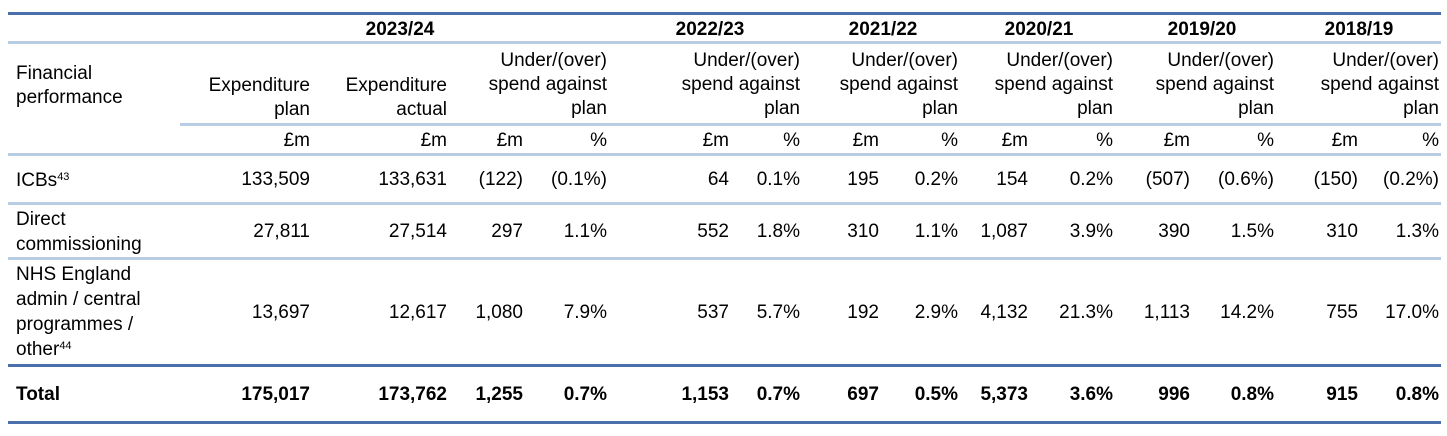 Image resolution: width=1447 pixels, height=436 pixels. Describe the element at coordinates (705, 394) in the screenshot. I see `under-over-2223-m-cell: 1,153` at that location.